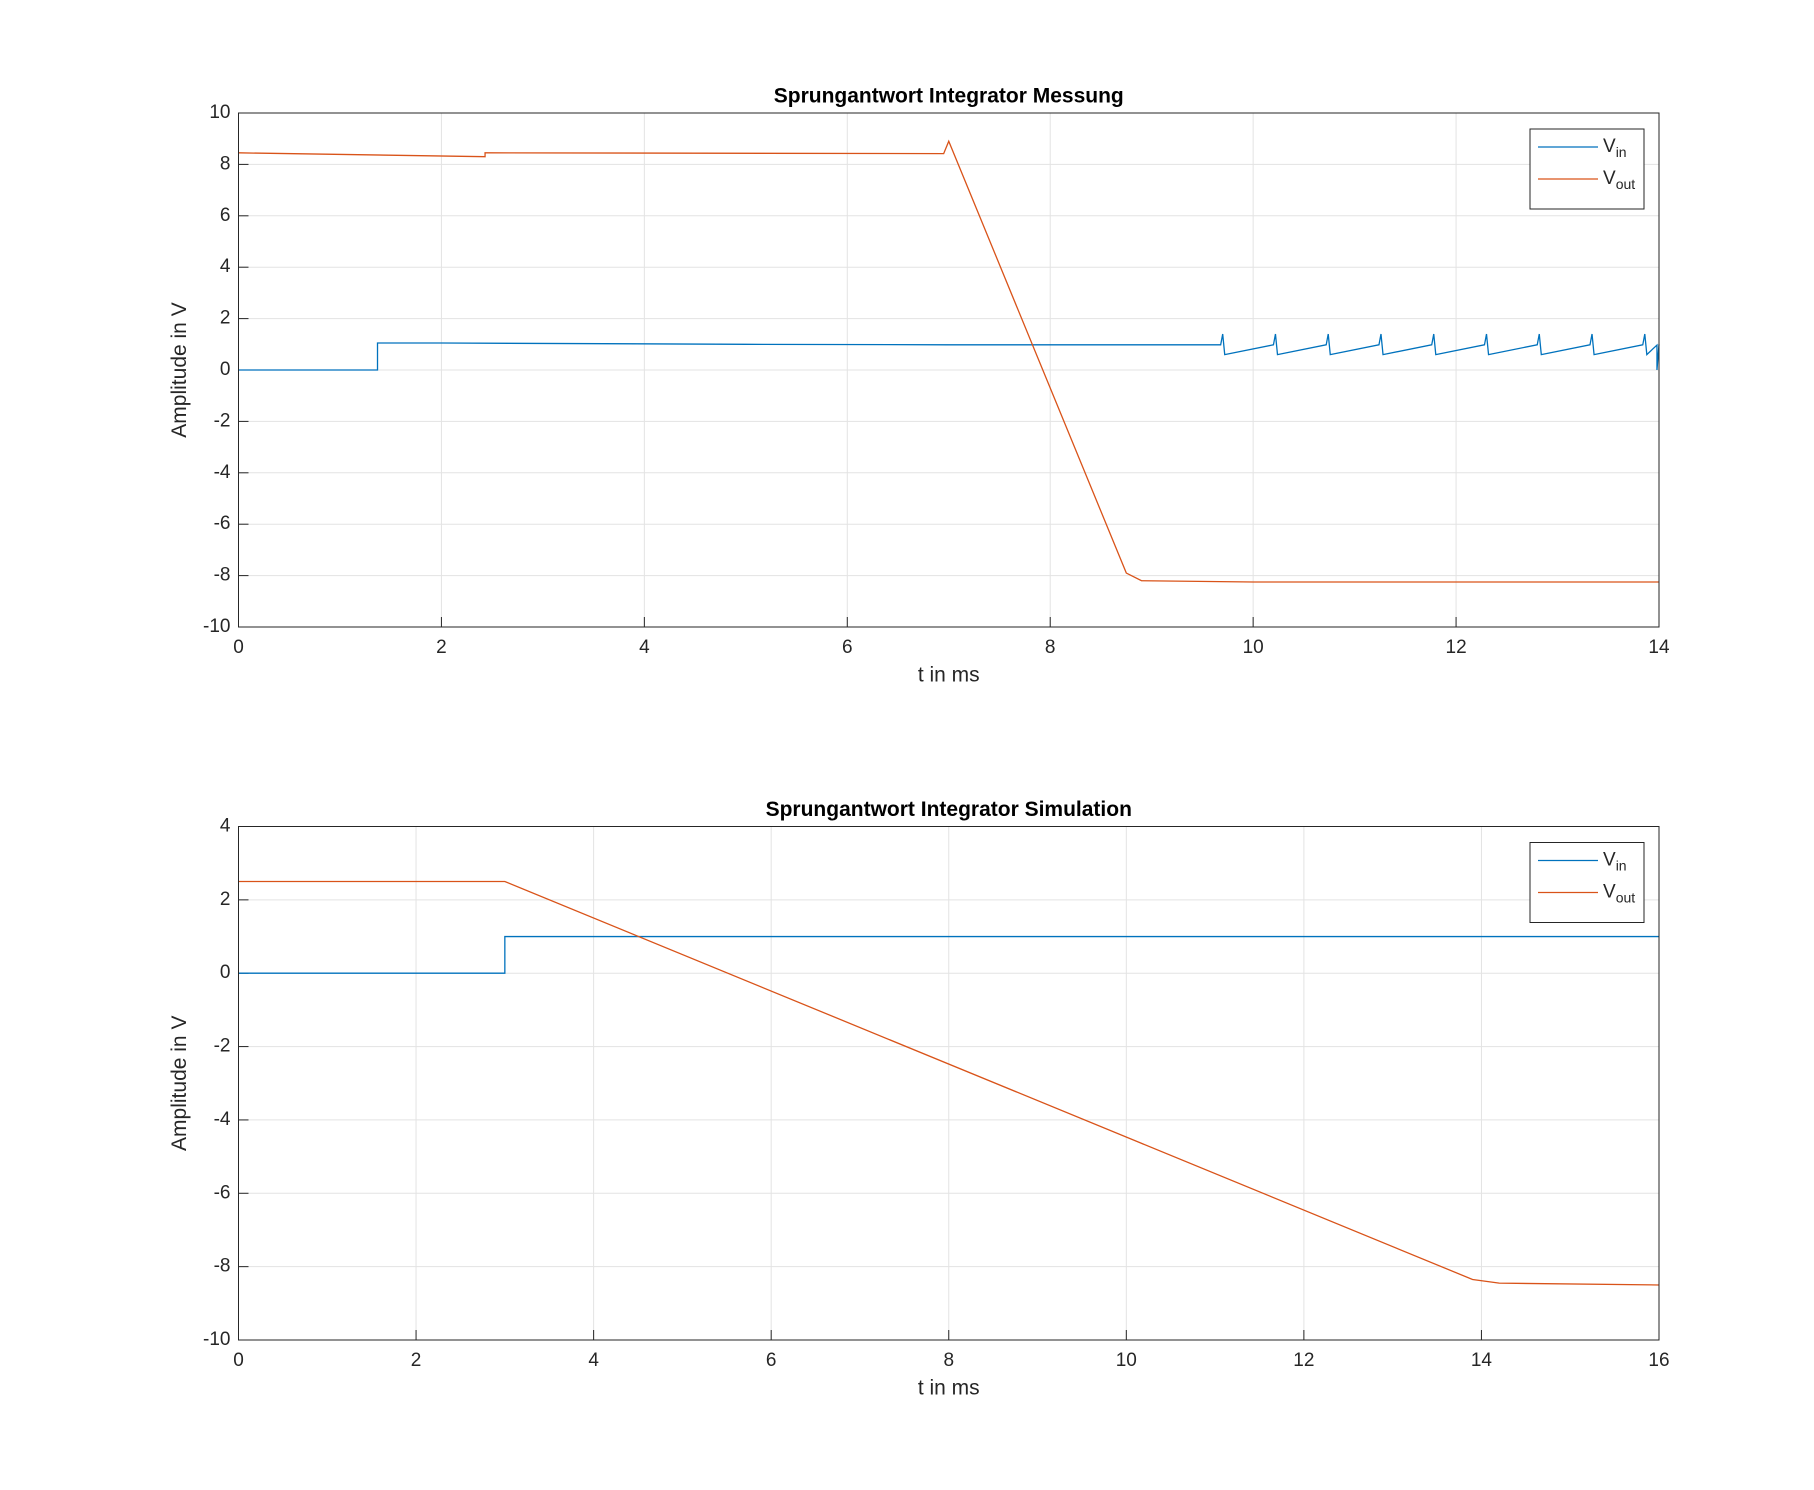 The width and height of the screenshot is (1814, 1490). I want to click on x-tick-label: 16, so click(1658, 1360).